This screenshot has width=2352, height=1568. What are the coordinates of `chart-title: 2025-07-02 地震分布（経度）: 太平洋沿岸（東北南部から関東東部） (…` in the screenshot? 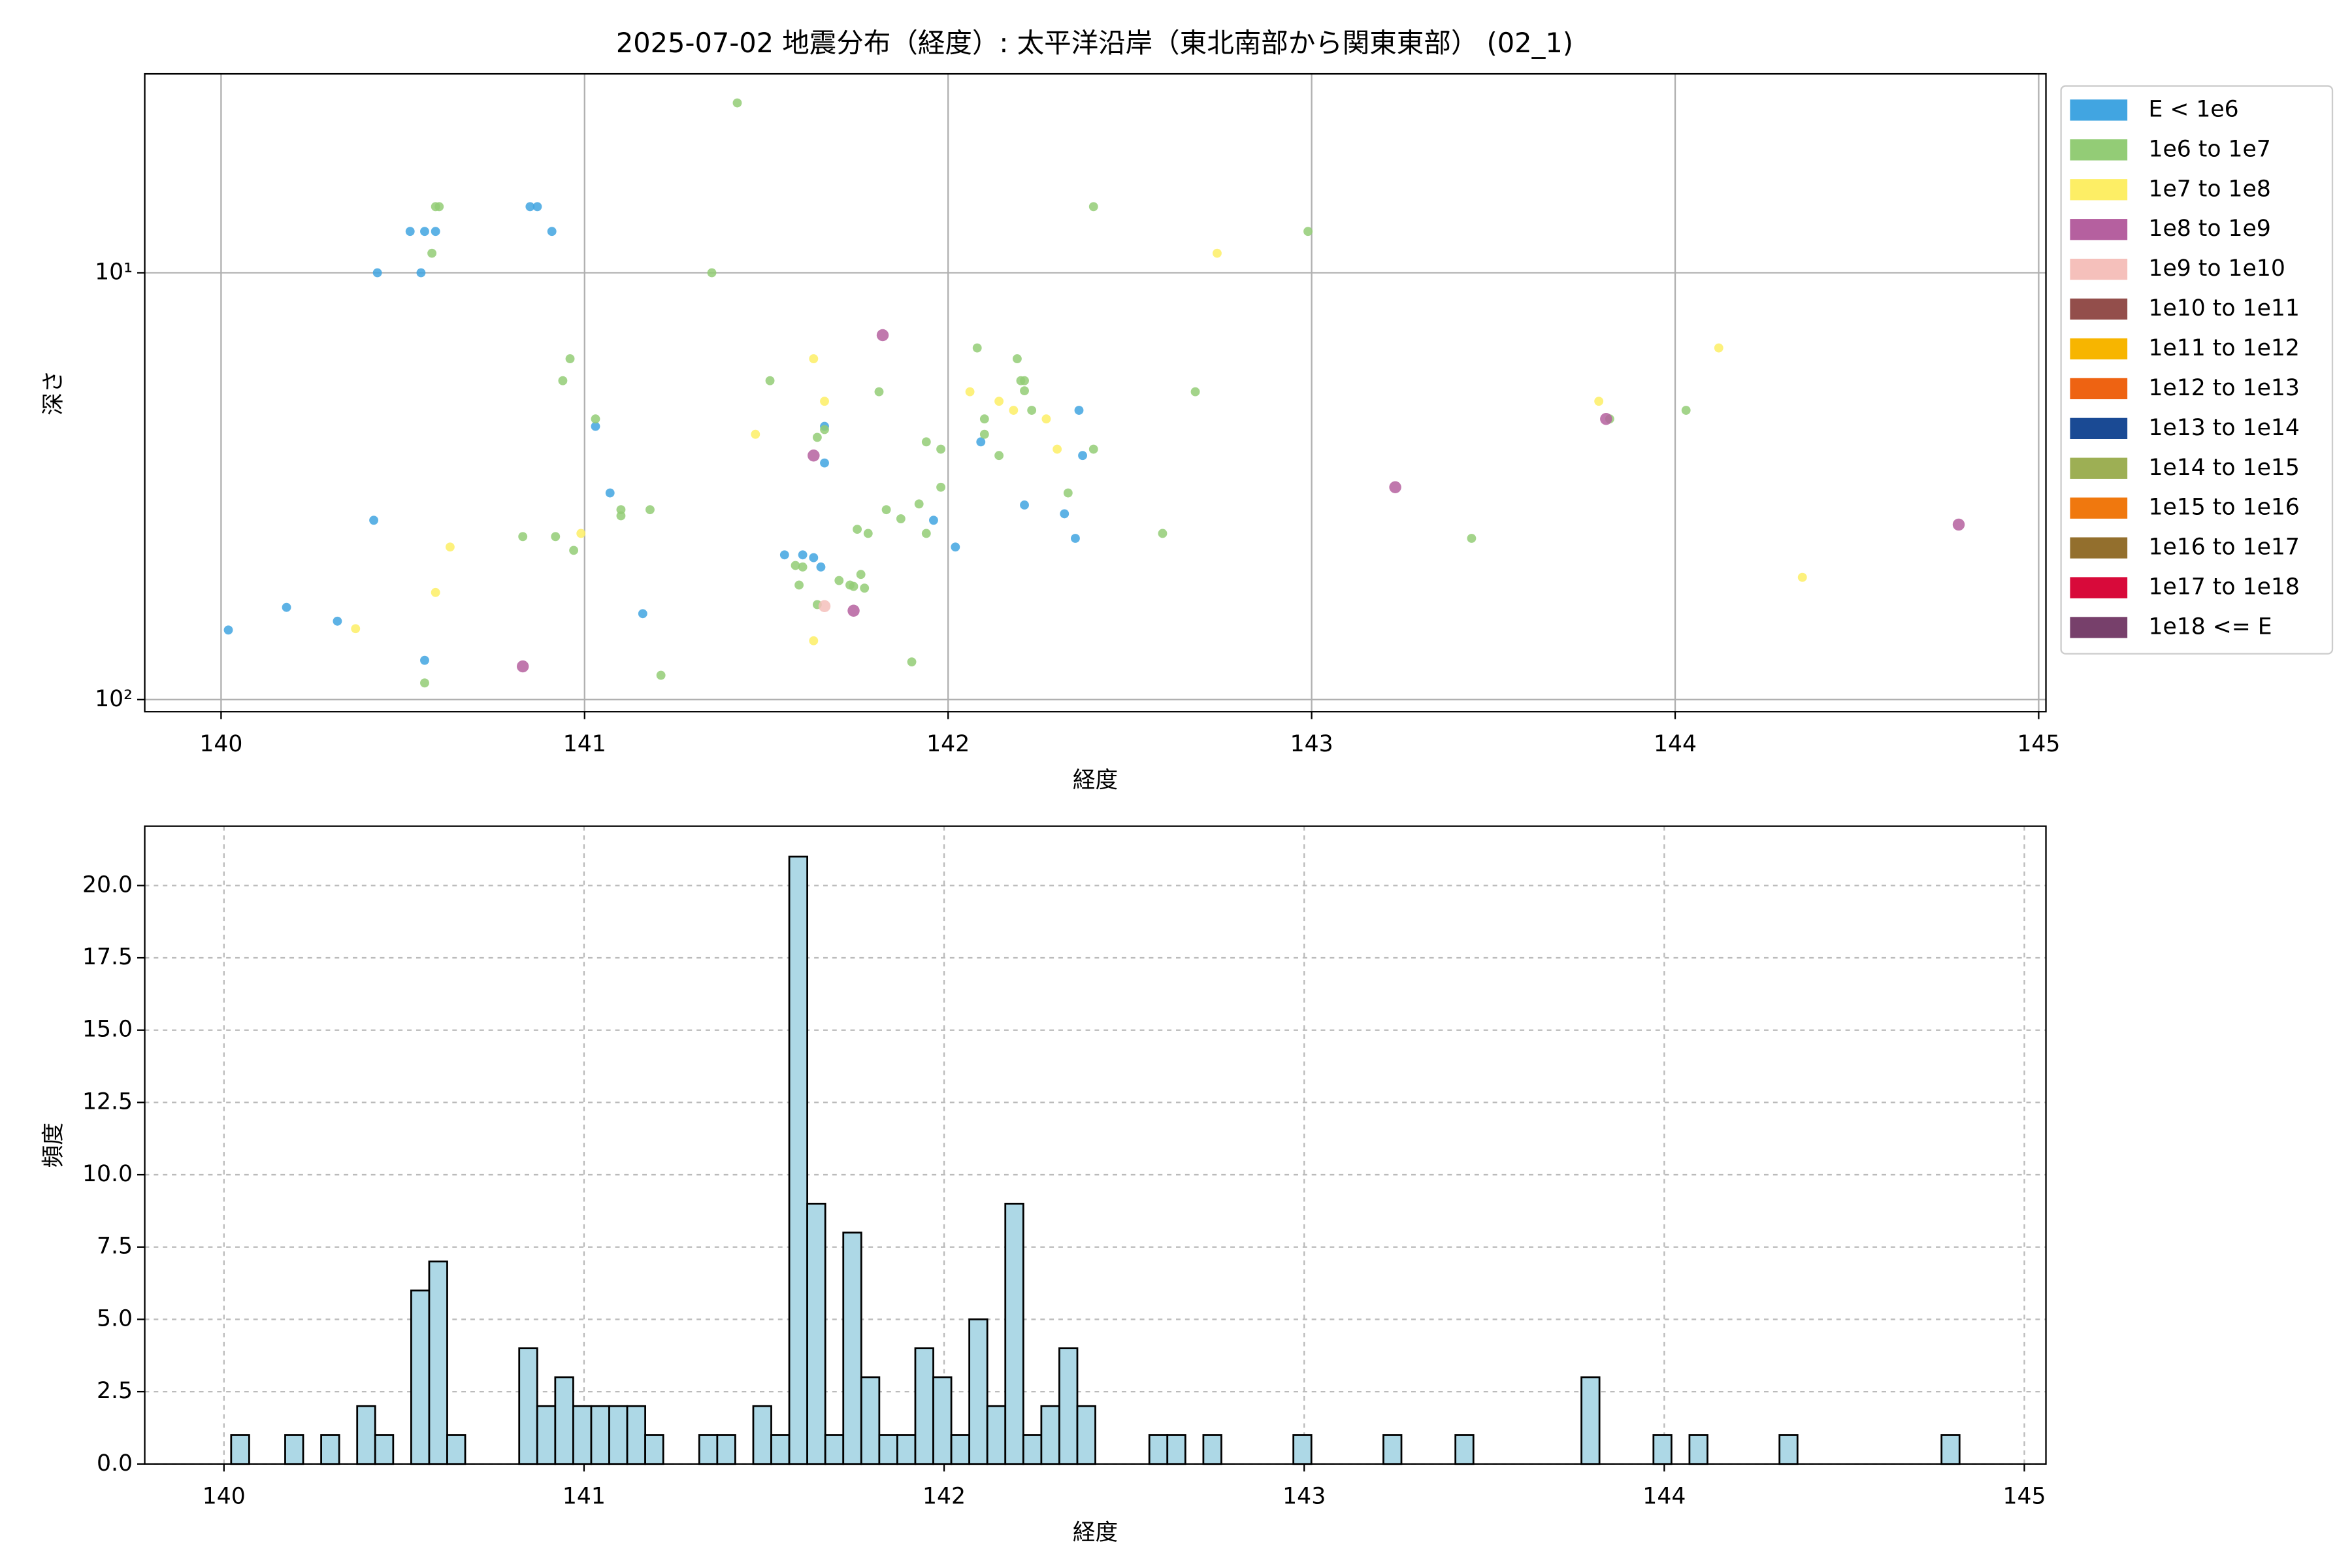 It's located at (1094, 43).